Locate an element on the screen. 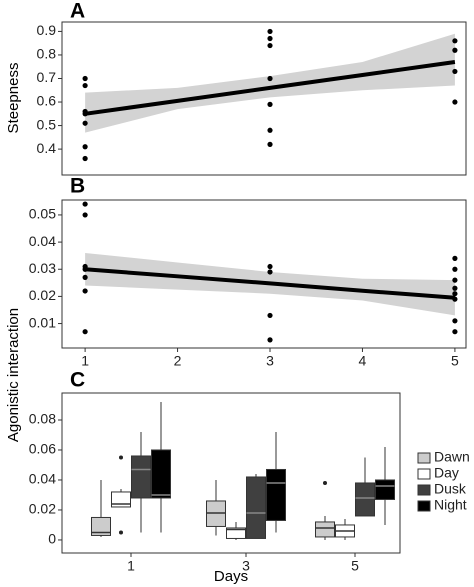 The image size is (474, 587). panel-label: B is located at coordinates (77, 186).